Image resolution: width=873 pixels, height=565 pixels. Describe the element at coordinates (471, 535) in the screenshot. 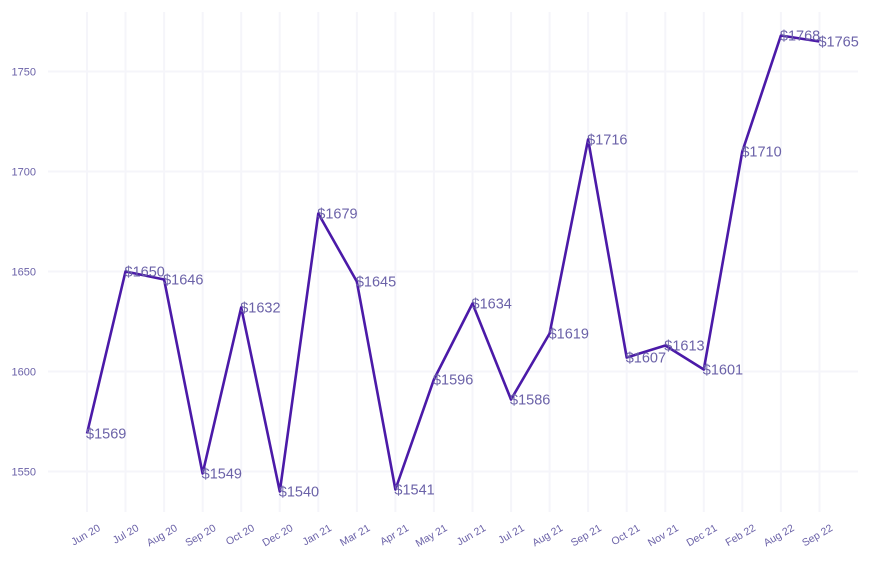

I see `x-tick-label: Jun 21` at that location.